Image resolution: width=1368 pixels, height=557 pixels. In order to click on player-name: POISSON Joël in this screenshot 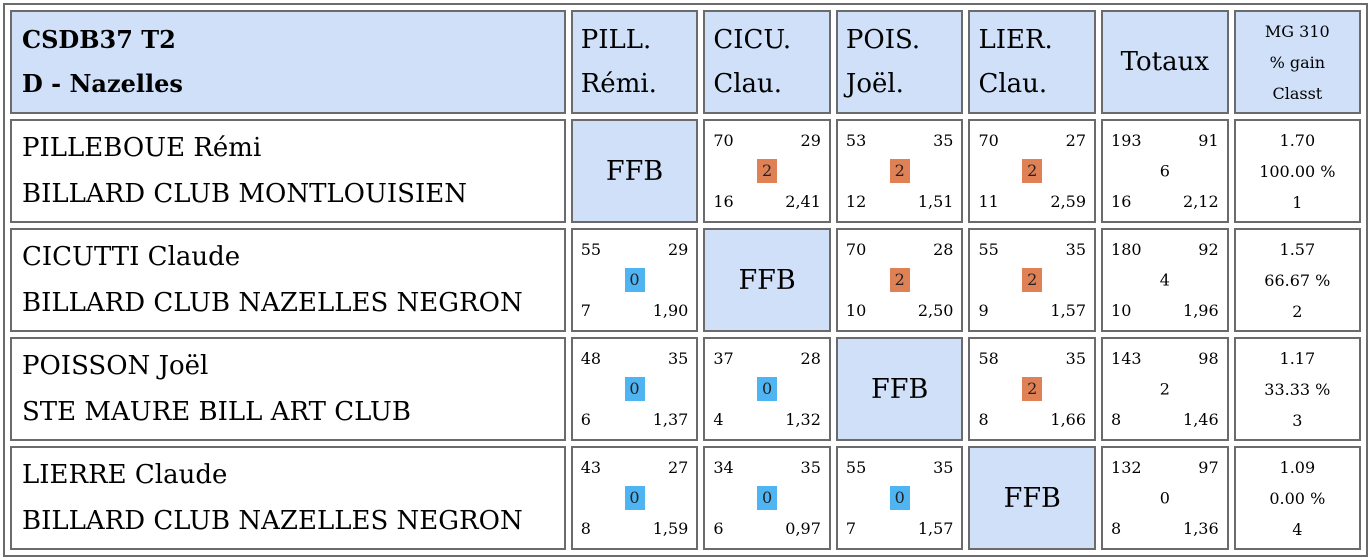, I will do `click(115, 366)`.